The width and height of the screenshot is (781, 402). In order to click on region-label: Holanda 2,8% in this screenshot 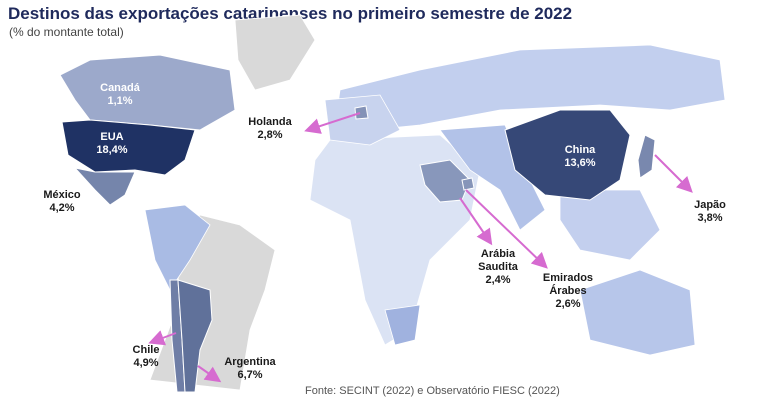, I will do `click(270, 129)`.